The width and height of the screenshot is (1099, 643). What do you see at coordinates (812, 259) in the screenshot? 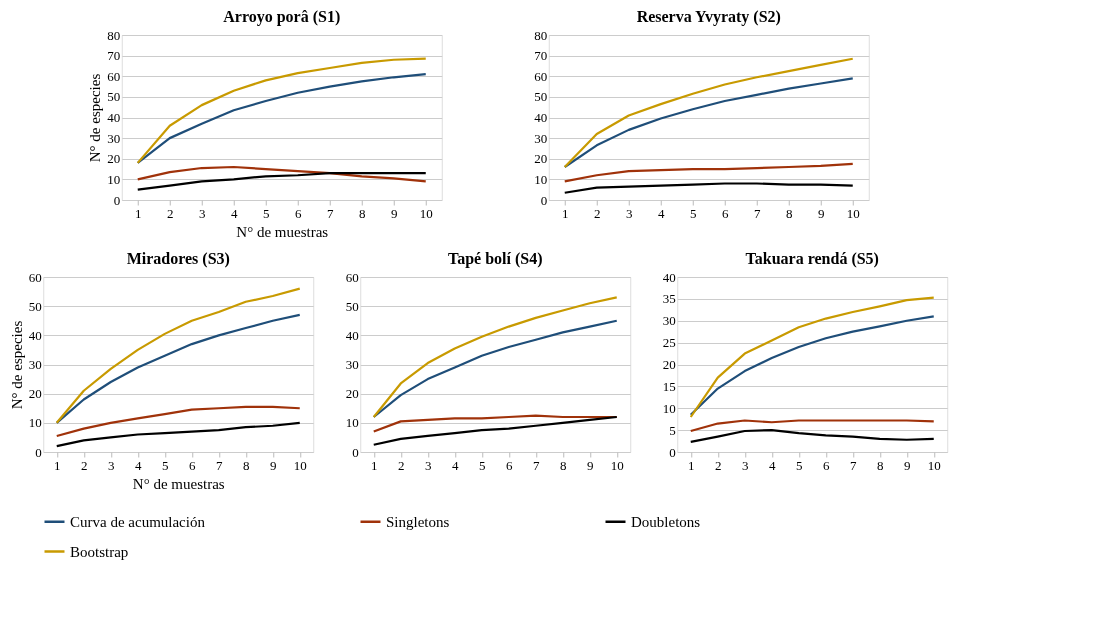
I see `chart-title: Takuara rendá (S5)` at bounding box center [812, 259].